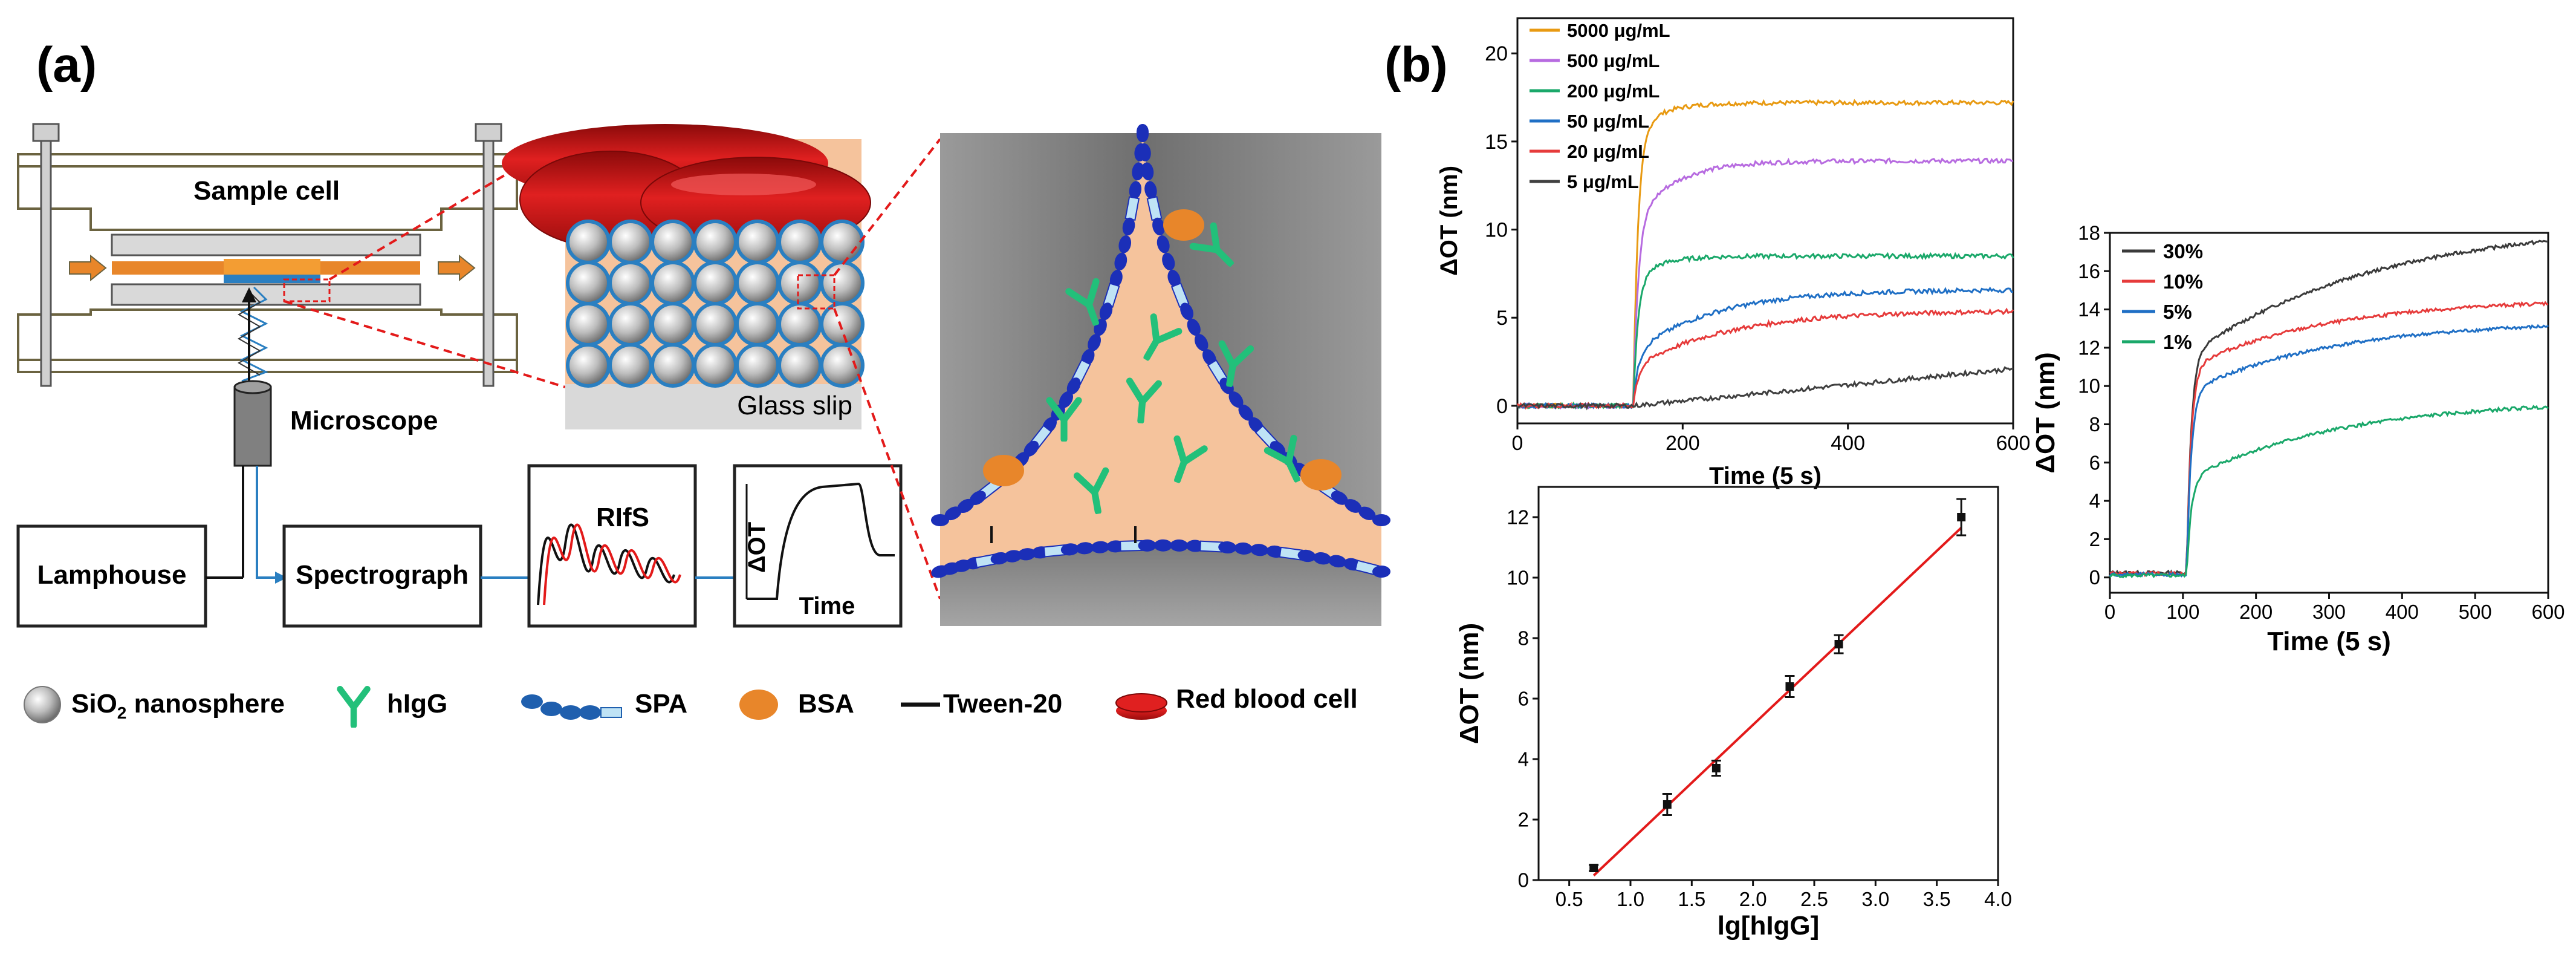 This screenshot has height=972, width=2576. What do you see at coordinates (816, 292) in the screenshot?
I see `zoom-box-medium` at bounding box center [816, 292].